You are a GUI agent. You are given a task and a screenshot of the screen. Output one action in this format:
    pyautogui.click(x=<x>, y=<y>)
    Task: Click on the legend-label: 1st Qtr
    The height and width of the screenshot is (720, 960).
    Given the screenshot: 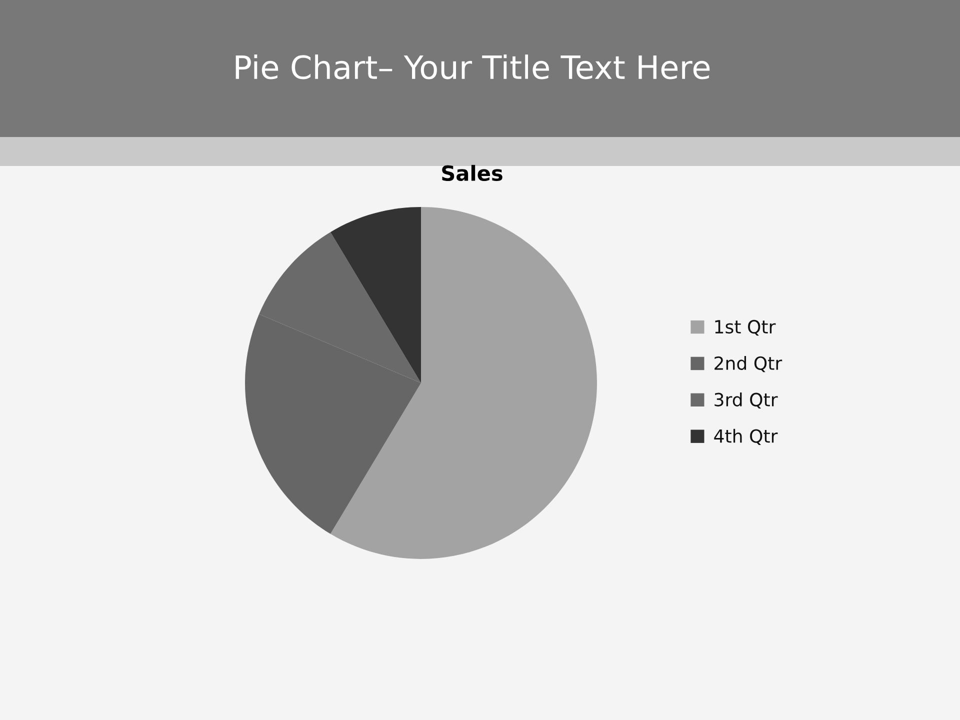 What is the action you would take?
    pyautogui.click(x=745, y=328)
    